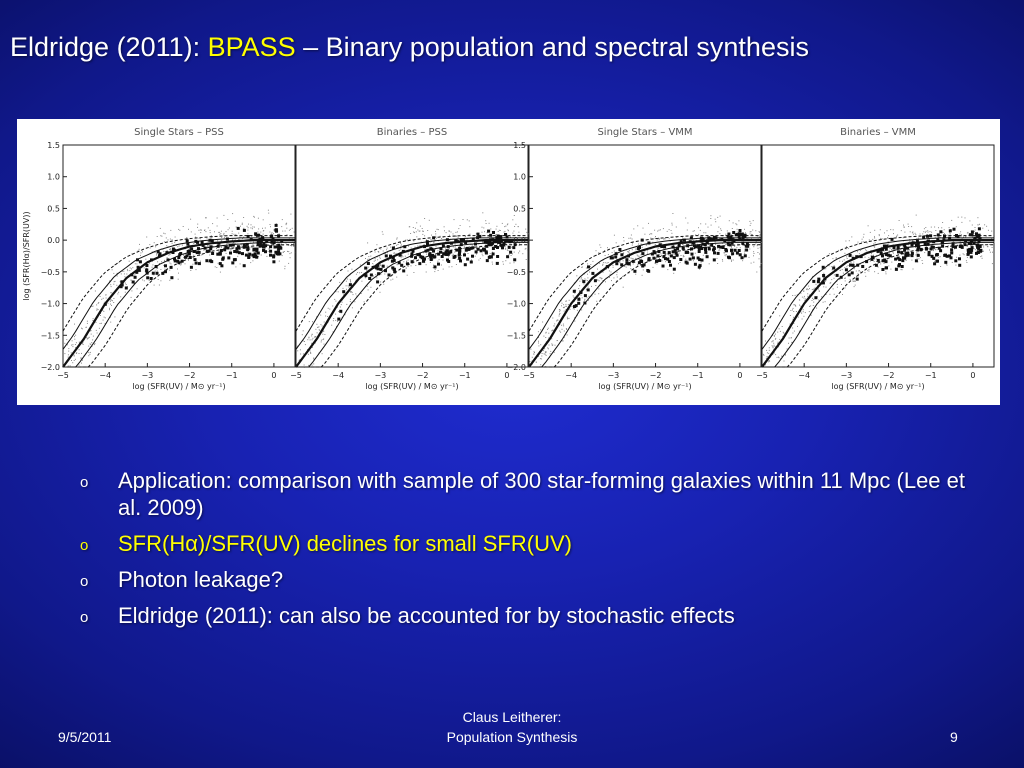 This screenshot has width=1024, height=768. What do you see at coordinates (178, 303) in the screenshot?
I see `model-curve` at bounding box center [178, 303].